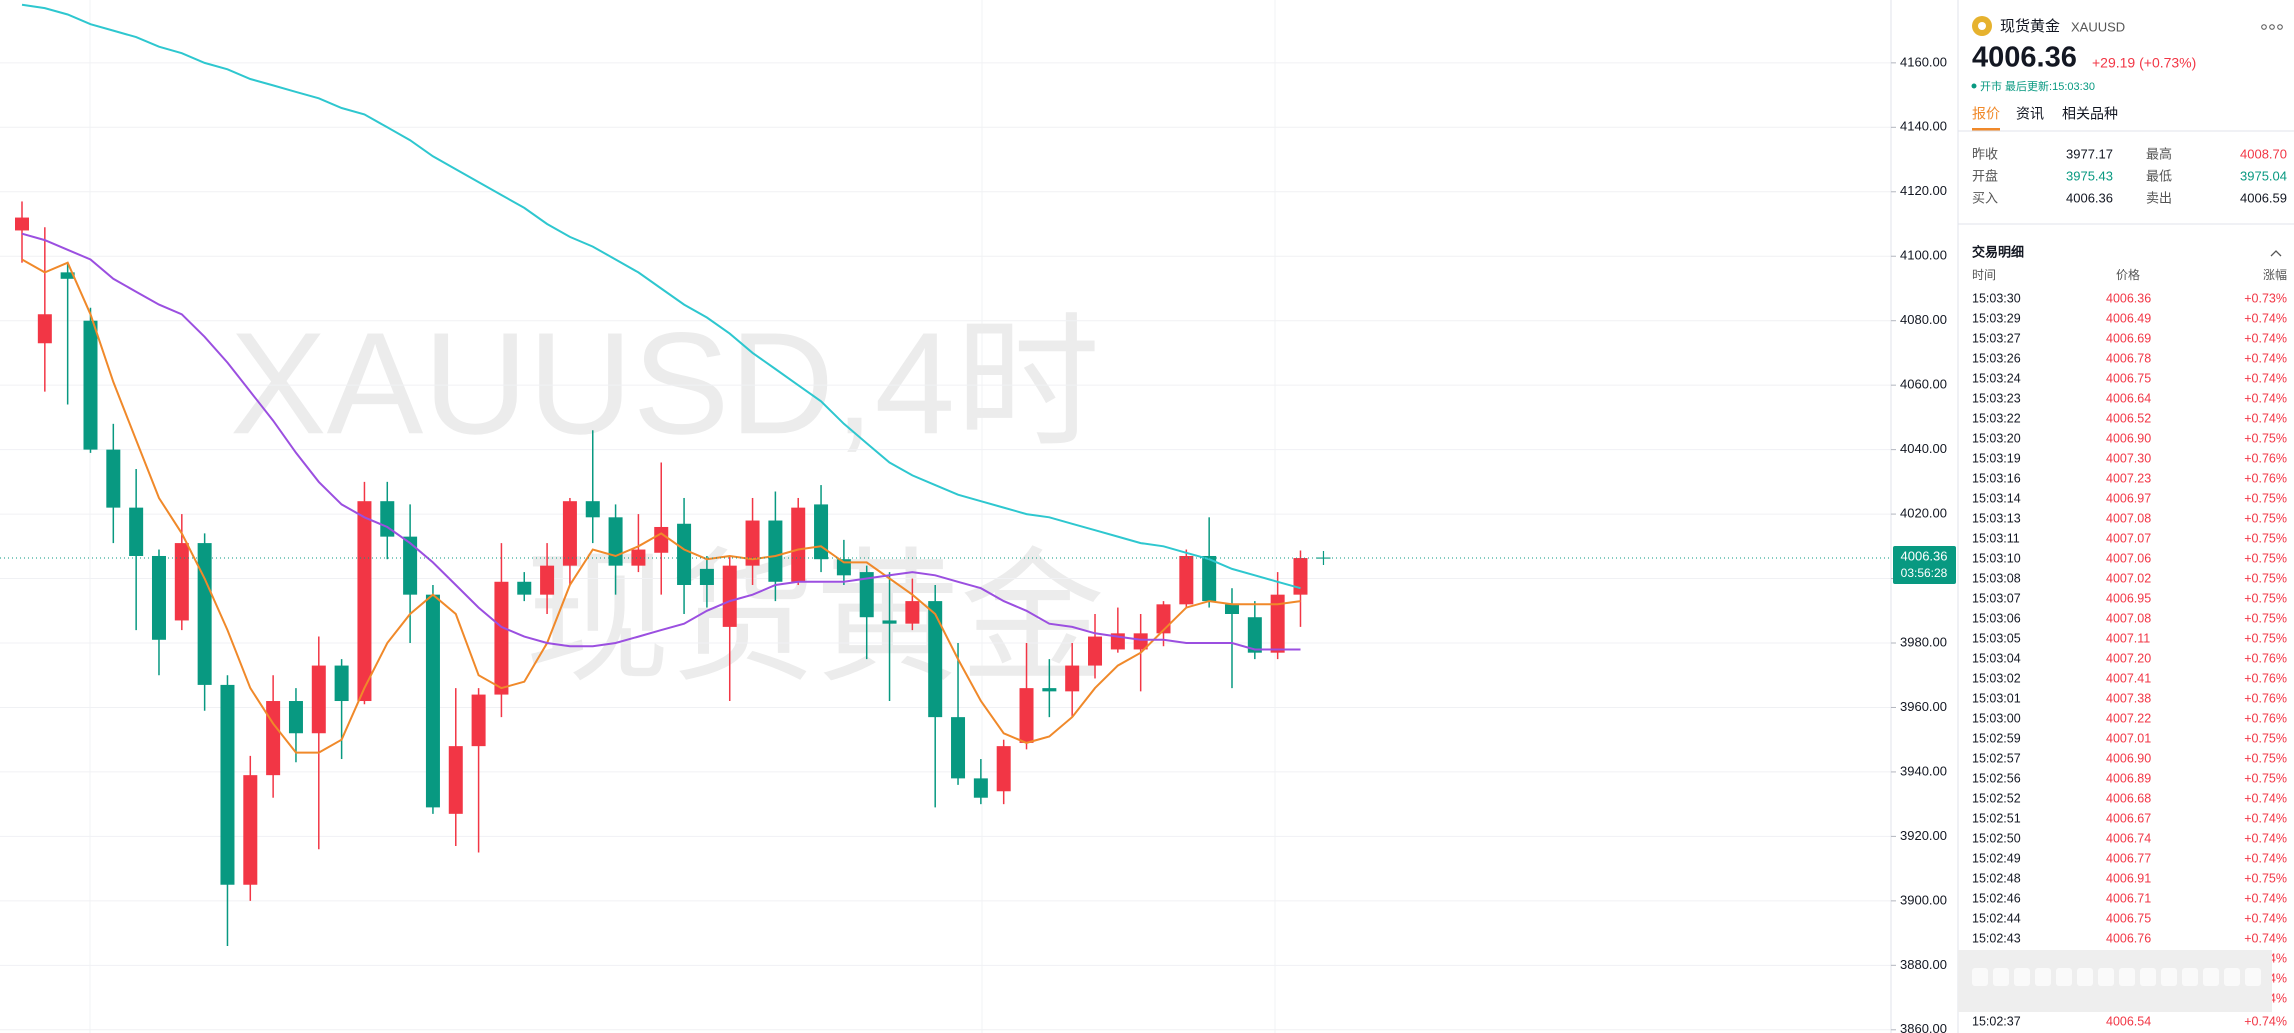  Describe the element at coordinates (2272, 27) in the screenshot. I see `more-menu` at that location.